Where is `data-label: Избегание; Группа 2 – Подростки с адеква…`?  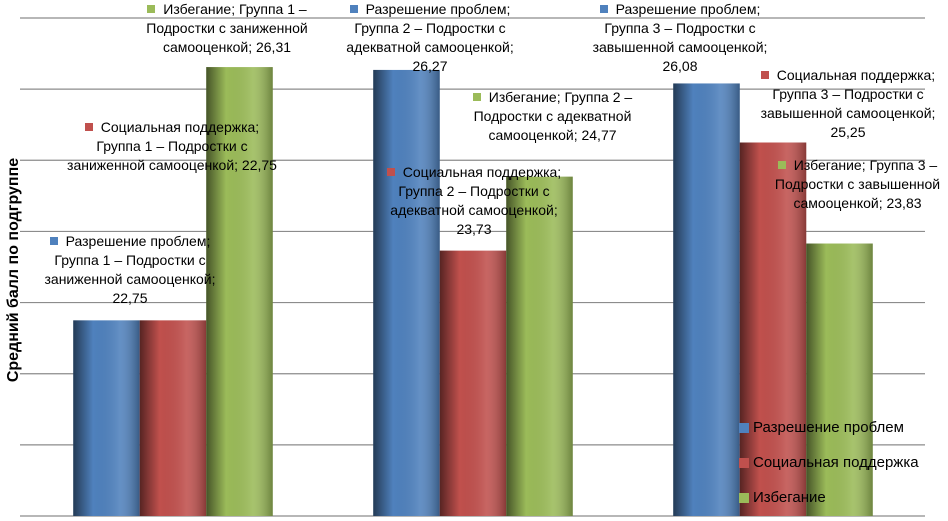 data-label: Избегание; Группа 2 – Подростки с адеква… is located at coordinates (552, 116).